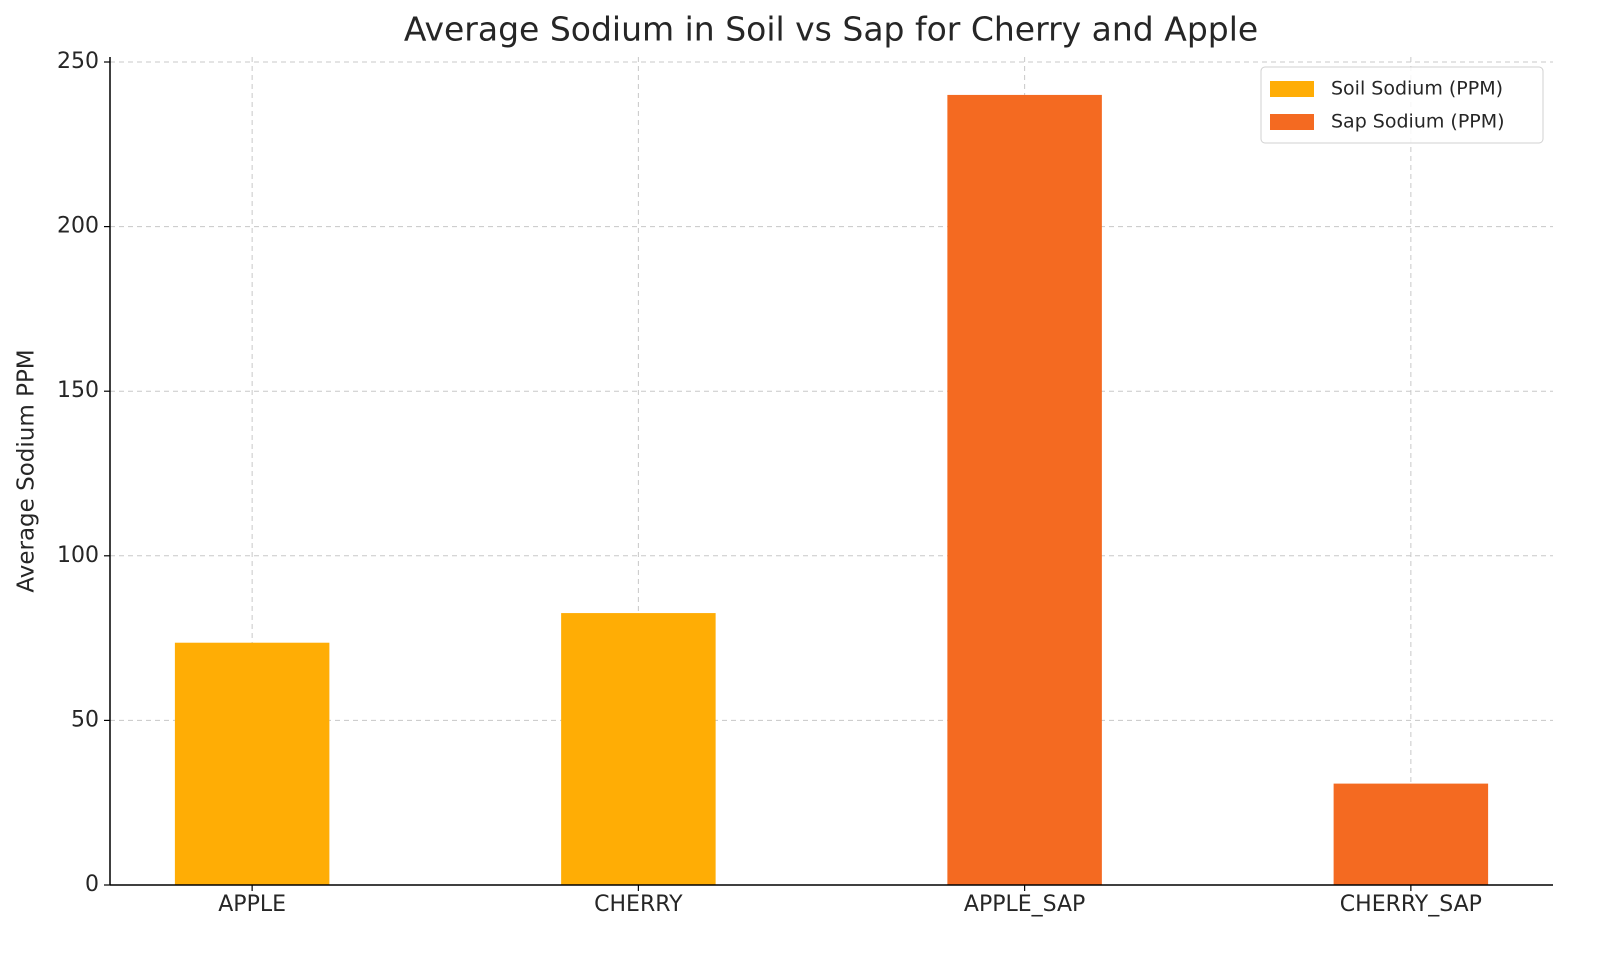  I want to click on legend-box, so click(1402, 105).